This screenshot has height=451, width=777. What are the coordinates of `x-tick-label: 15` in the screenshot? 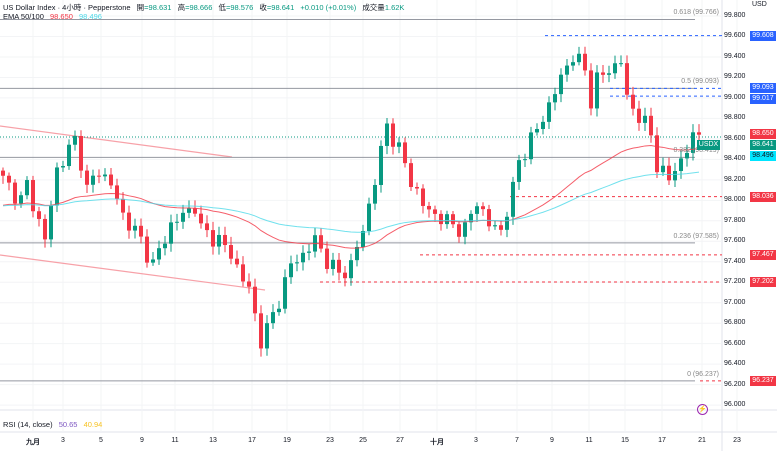 It's located at (625, 440).